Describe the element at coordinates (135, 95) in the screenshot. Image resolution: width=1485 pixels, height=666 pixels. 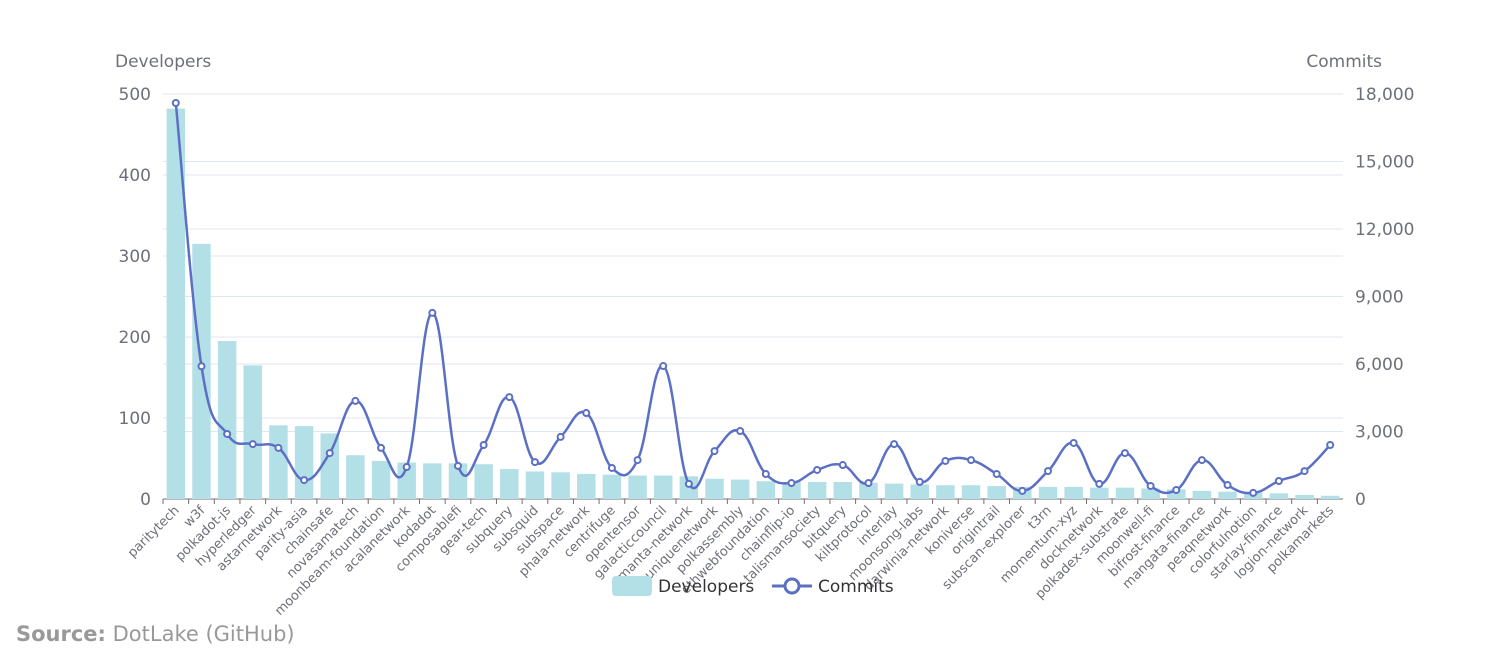
I see `y-tick-label: 500` at that location.